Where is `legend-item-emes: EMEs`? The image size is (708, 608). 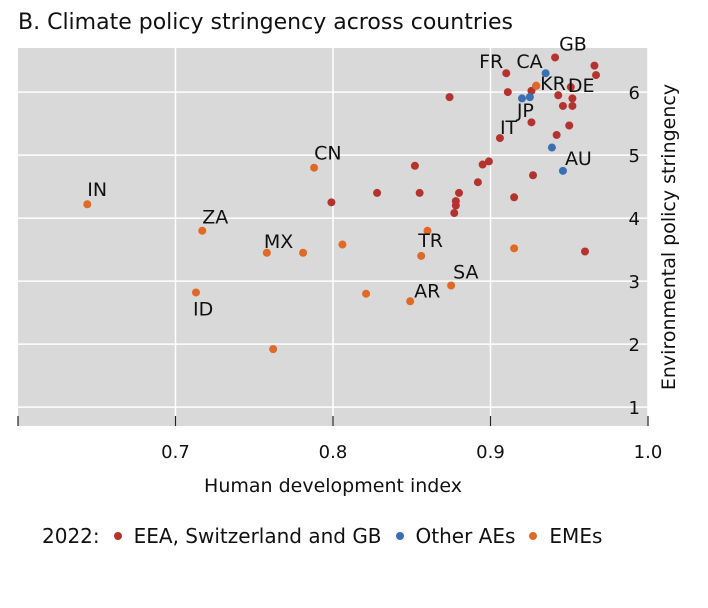 legend-item-emes: EMEs is located at coordinates (565, 536).